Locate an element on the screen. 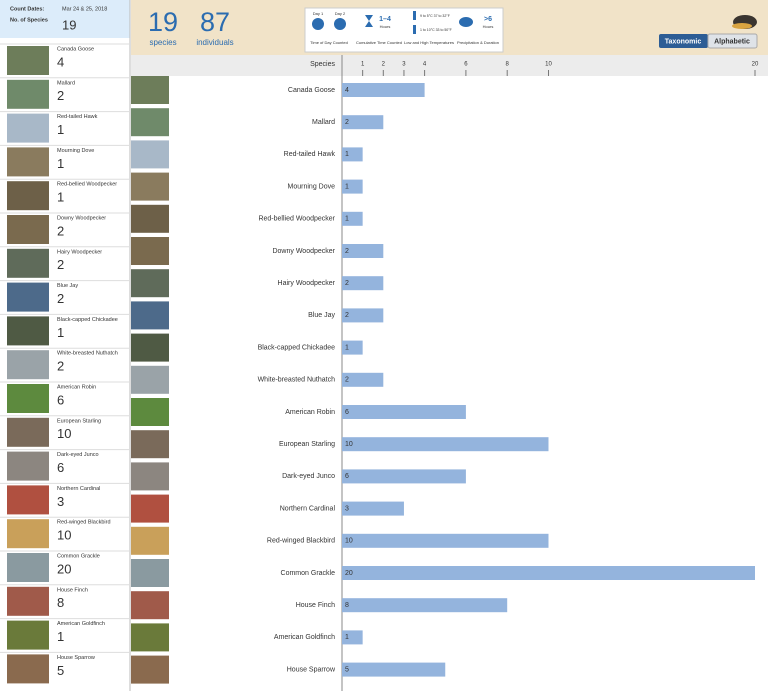  temp-value: 9 to 5°C 37 to 32°F is located at coordinates (435, 16).